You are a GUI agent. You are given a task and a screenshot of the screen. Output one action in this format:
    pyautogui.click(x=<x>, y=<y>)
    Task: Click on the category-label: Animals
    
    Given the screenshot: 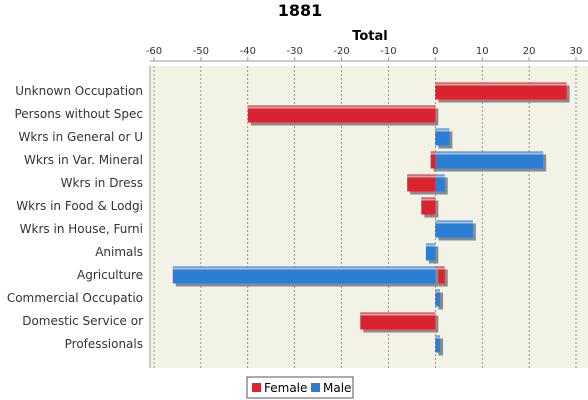 What is the action you would take?
    pyautogui.click(x=119, y=252)
    